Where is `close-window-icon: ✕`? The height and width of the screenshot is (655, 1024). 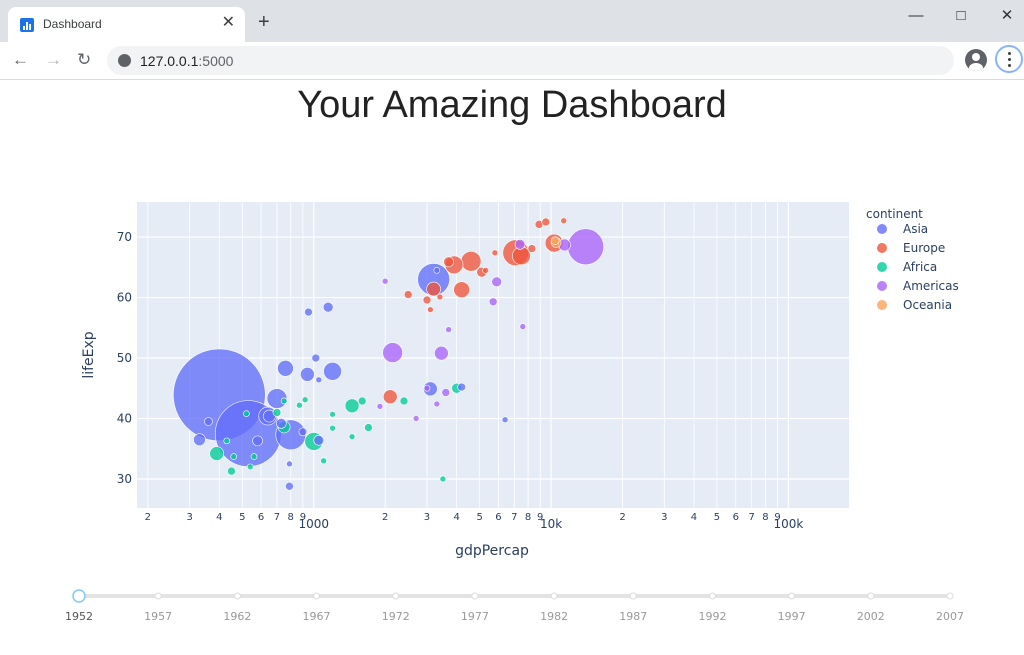
close-window-icon: ✕ is located at coordinates (1007, 15).